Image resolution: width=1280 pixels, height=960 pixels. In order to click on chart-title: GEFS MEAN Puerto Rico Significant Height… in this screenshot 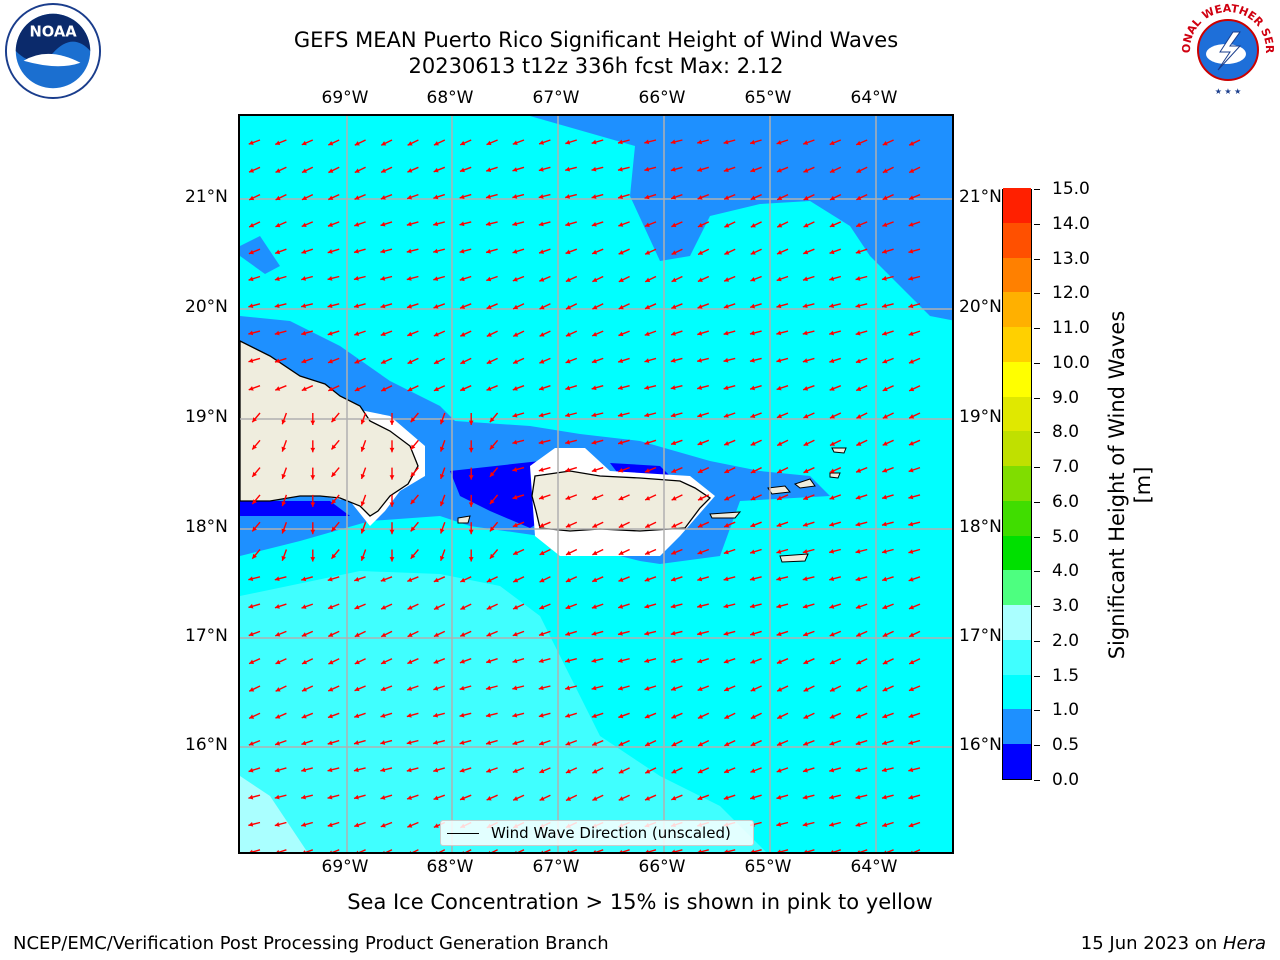, I will do `click(596, 40)`.